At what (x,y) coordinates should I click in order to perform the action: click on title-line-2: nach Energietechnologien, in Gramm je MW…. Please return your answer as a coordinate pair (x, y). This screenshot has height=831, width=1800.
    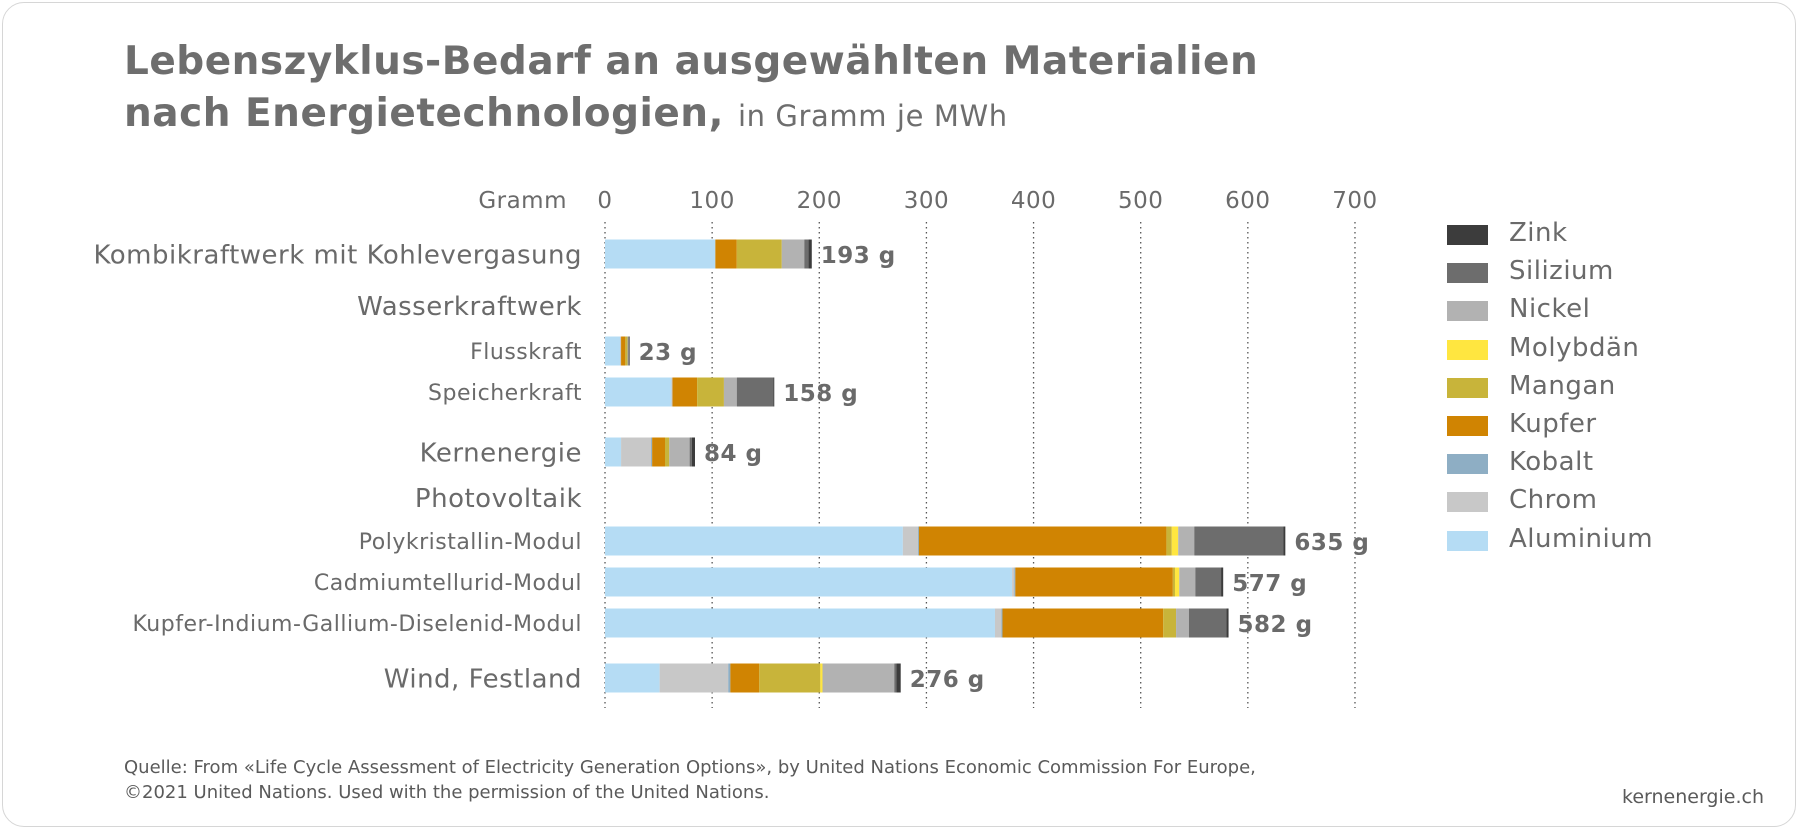
    Looking at the image, I should click on (691, 115).